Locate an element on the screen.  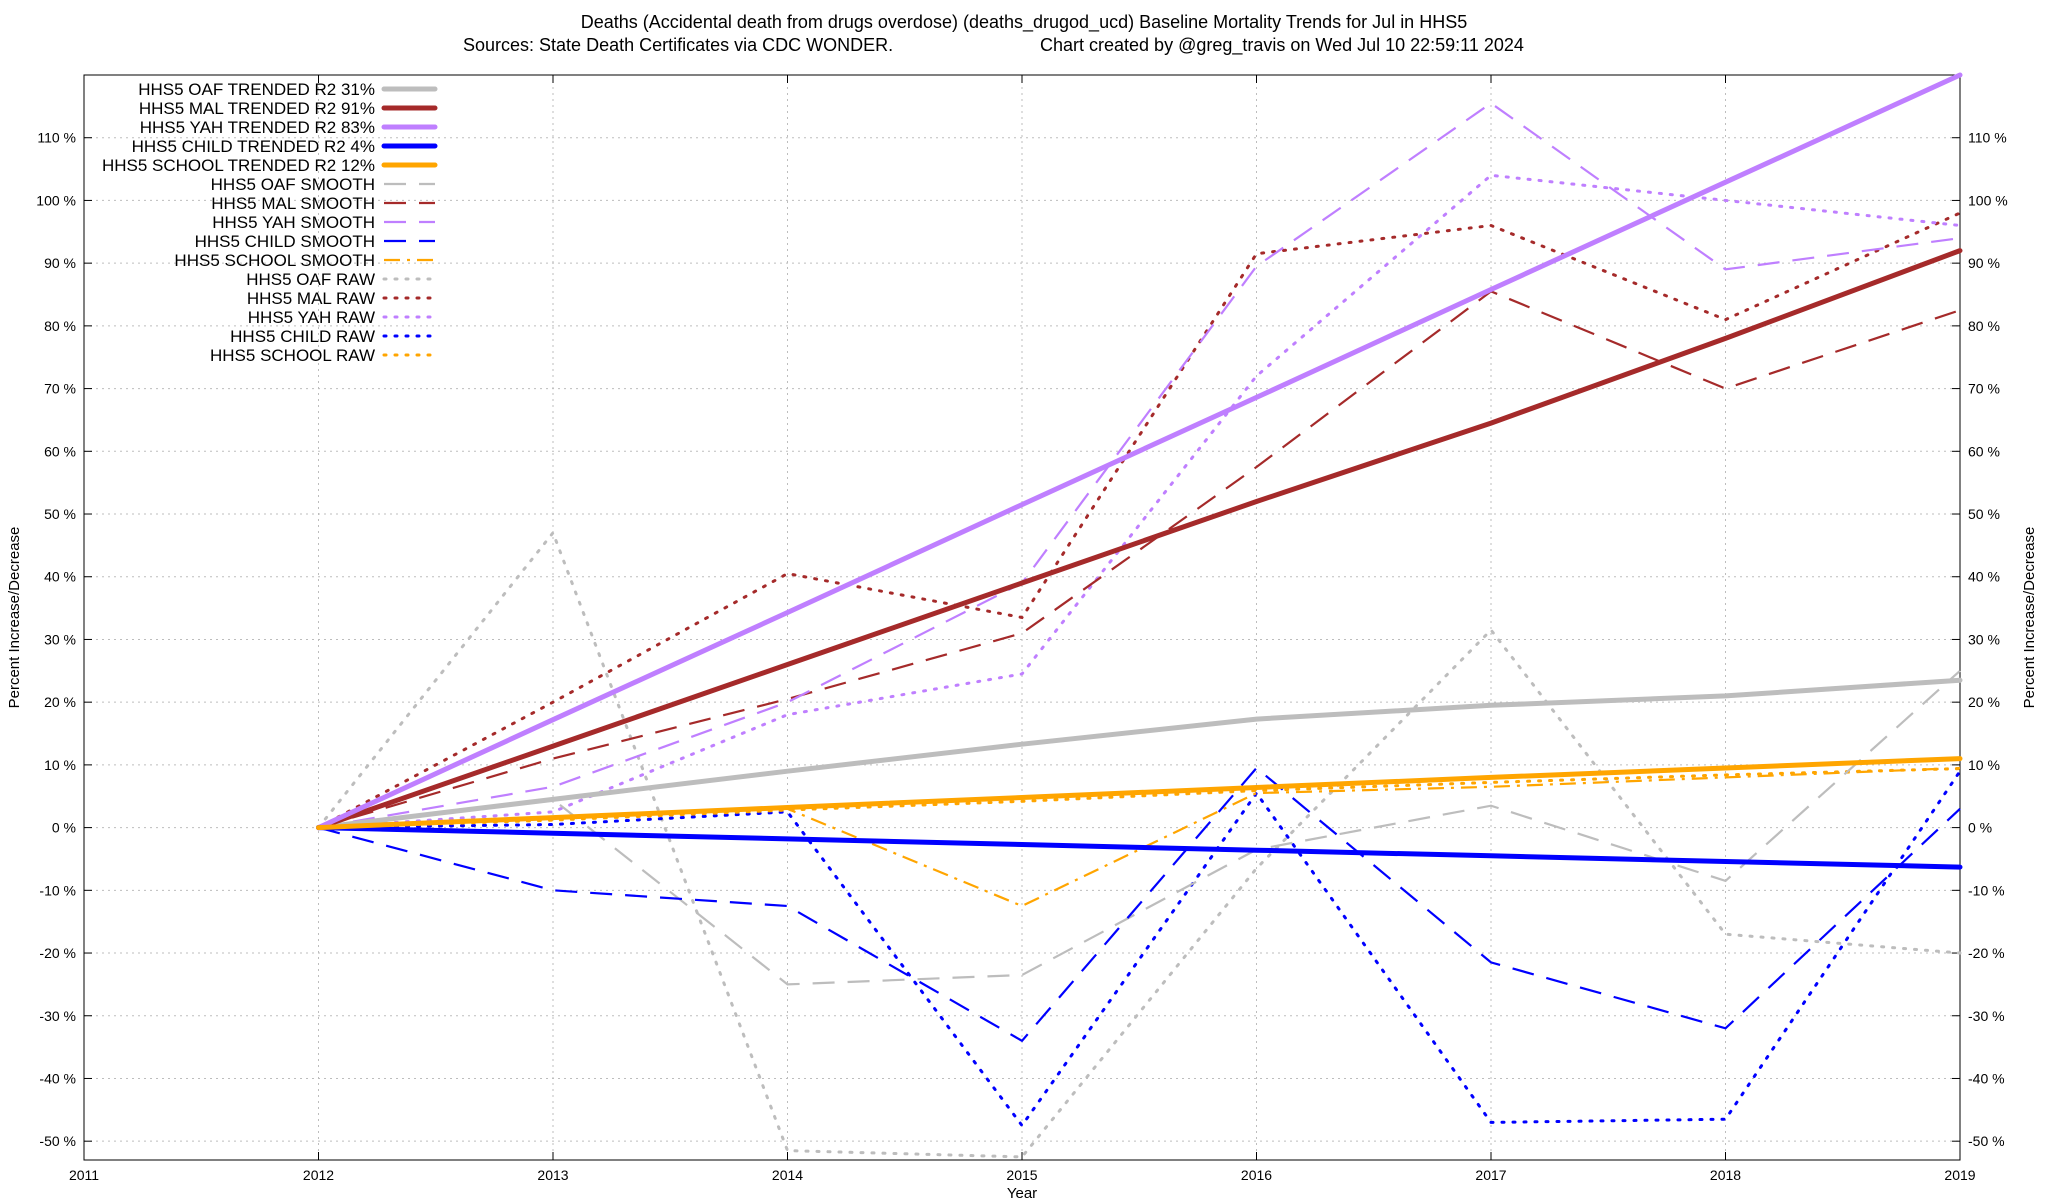
y-tick-label-right: -30 % is located at coordinates (1986, 1016).